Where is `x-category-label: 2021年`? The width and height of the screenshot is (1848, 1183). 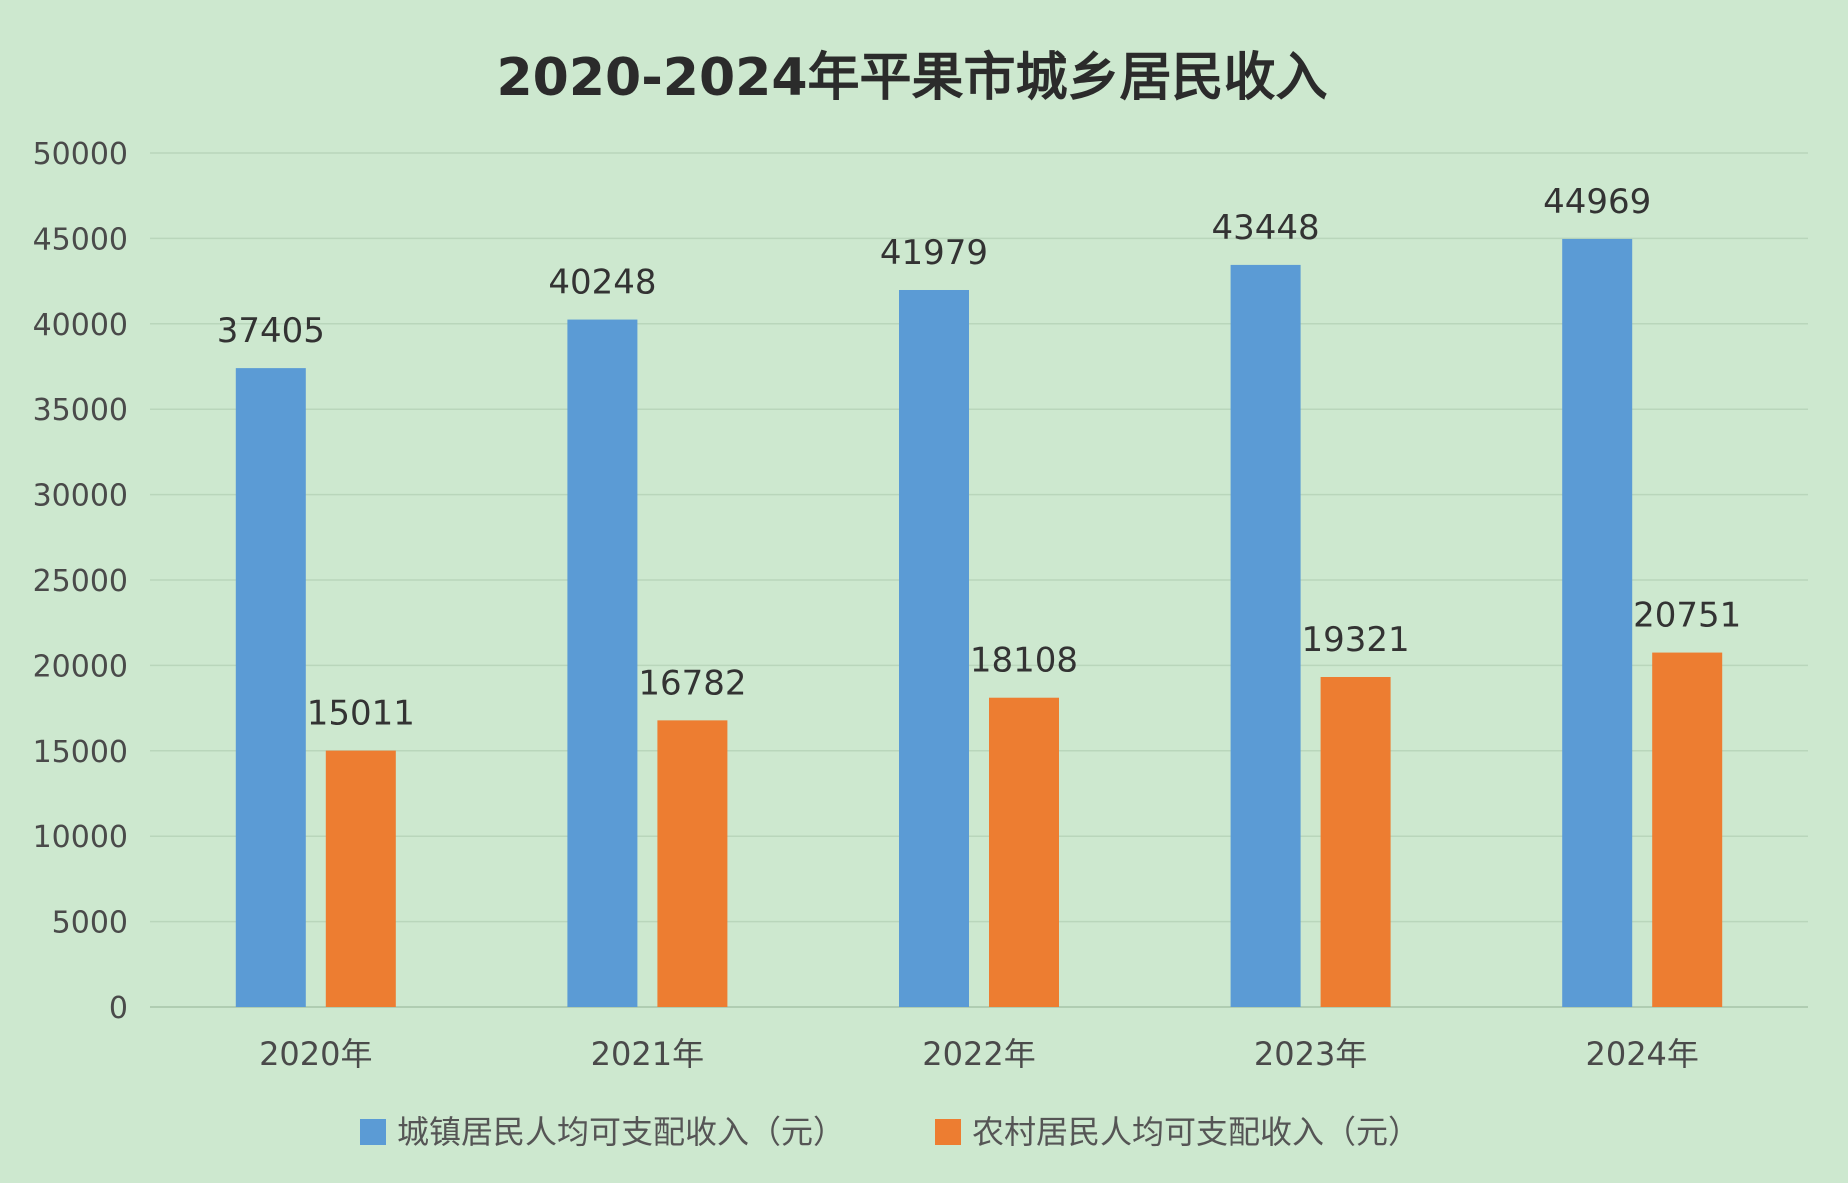 x-category-label: 2021年 is located at coordinates (647, 1054).